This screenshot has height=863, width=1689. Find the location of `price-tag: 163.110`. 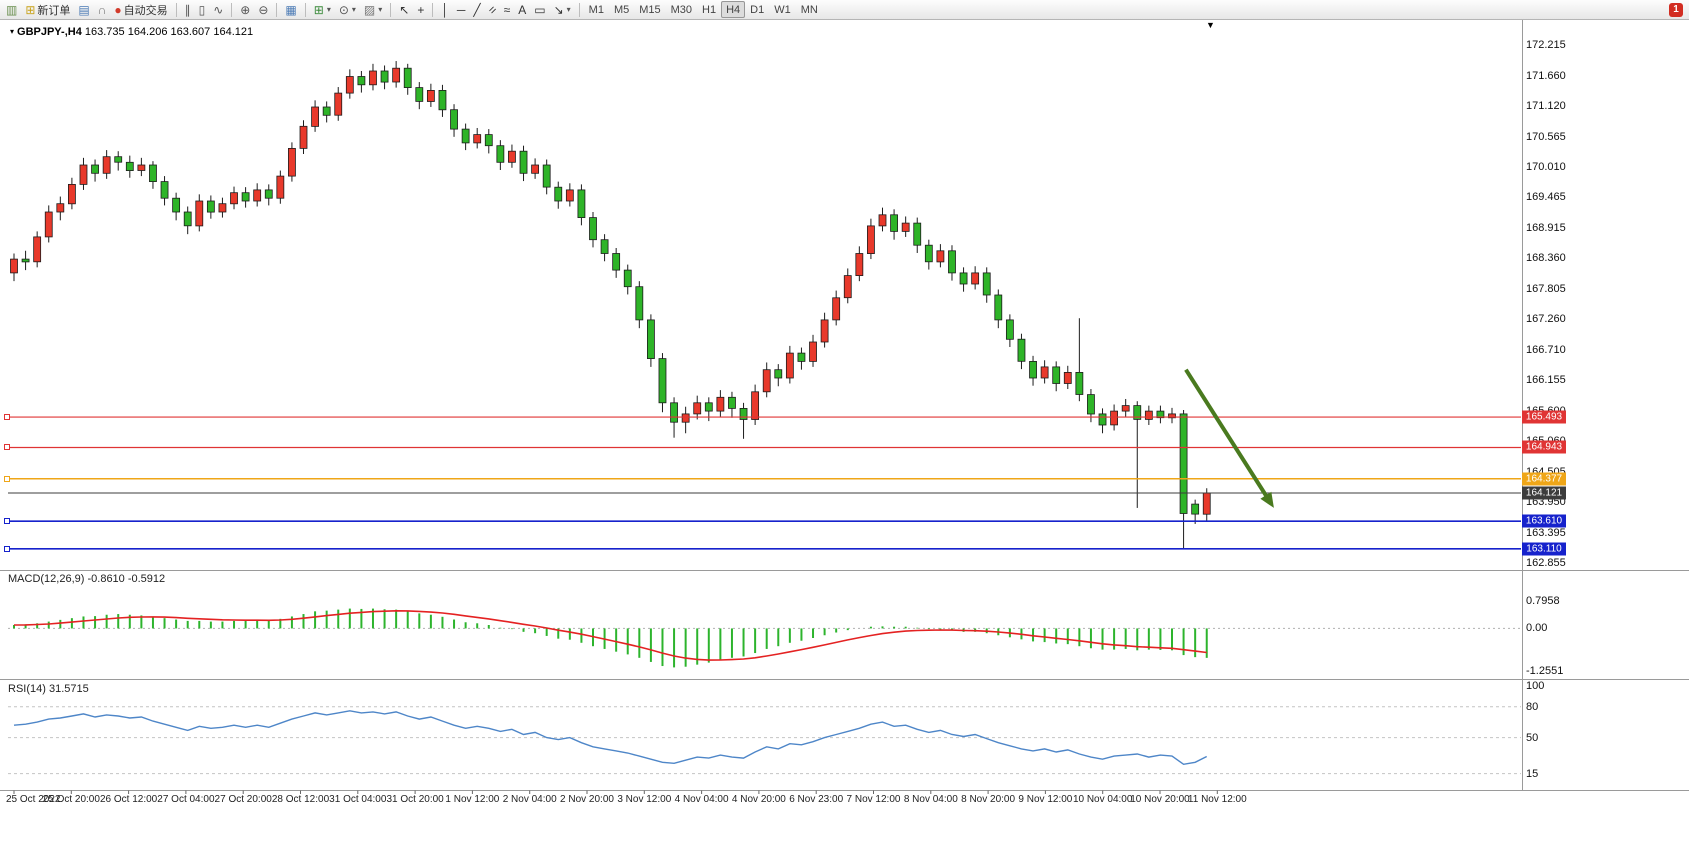

price-tag: 163.110 is located at coordinates (1544, 549).